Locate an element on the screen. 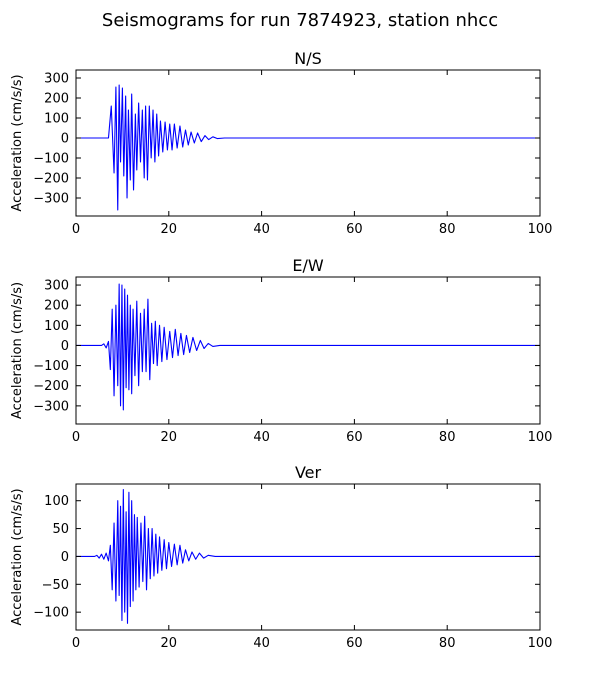 The width and height of the screenshot is (600, 700). y-tick-label-ew-200: 200 is located at coordinates (56, 306).